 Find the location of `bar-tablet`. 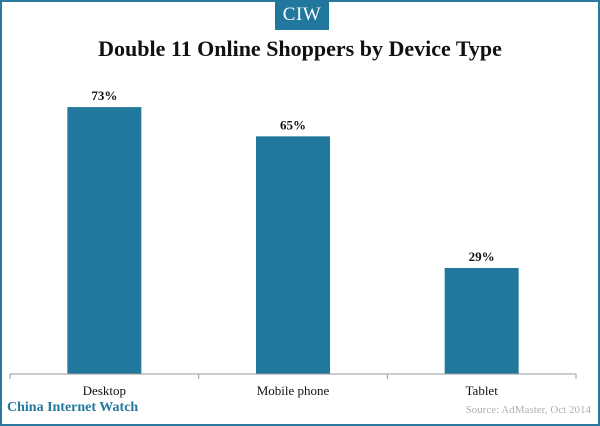

bar-tablet is located at coordinates (481, 320).